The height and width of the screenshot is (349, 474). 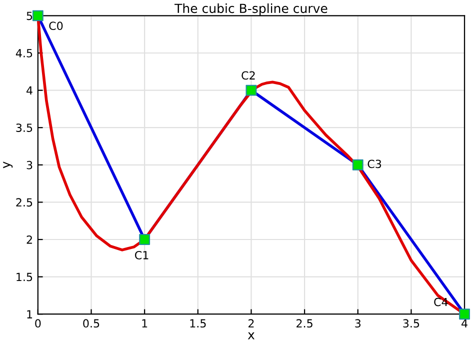 What do you see at coordinates (251, 9) in the screenshot?
I see `chart-title: The cubic B-spline curve` at bounding box center [251, 9].